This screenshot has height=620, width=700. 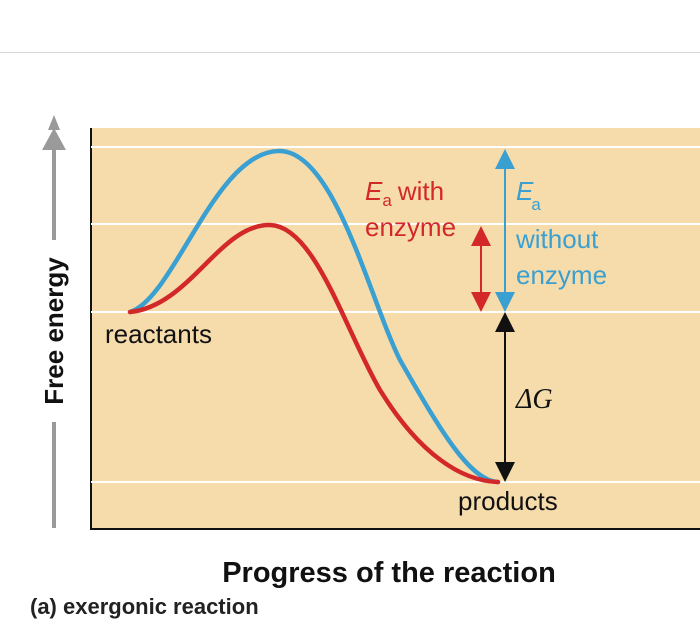 I want to click on ea-with-enzyme-label-line2: enzyme, so click(x=410, y=227).